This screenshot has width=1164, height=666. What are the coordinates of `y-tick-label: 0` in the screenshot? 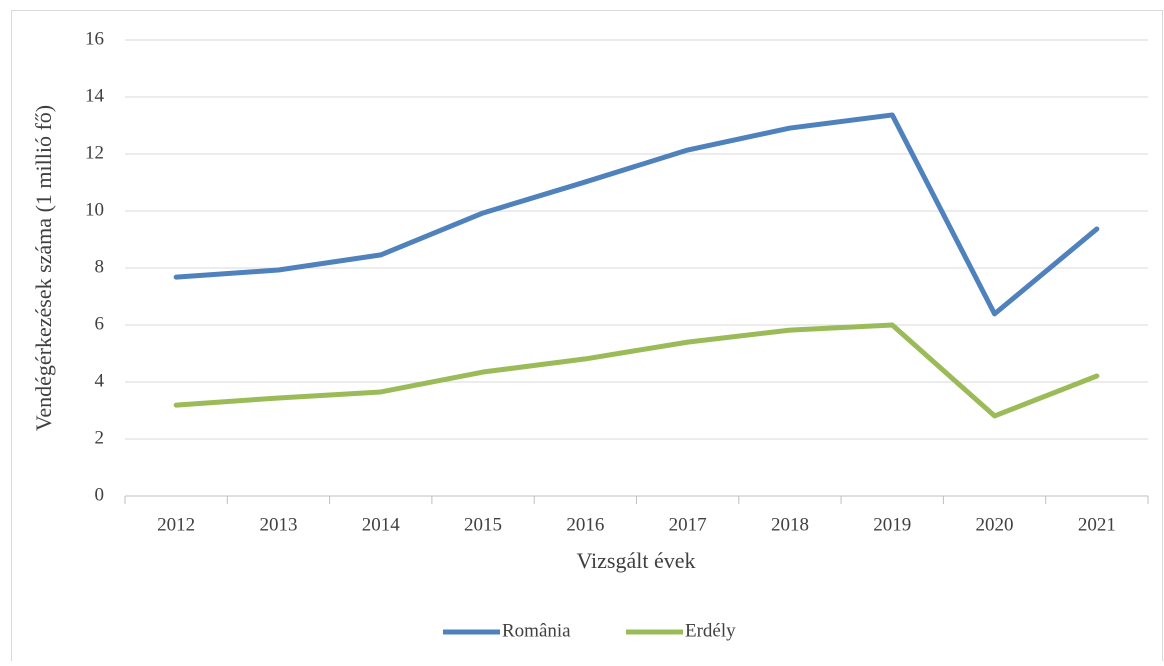 It's located at (100, 494).